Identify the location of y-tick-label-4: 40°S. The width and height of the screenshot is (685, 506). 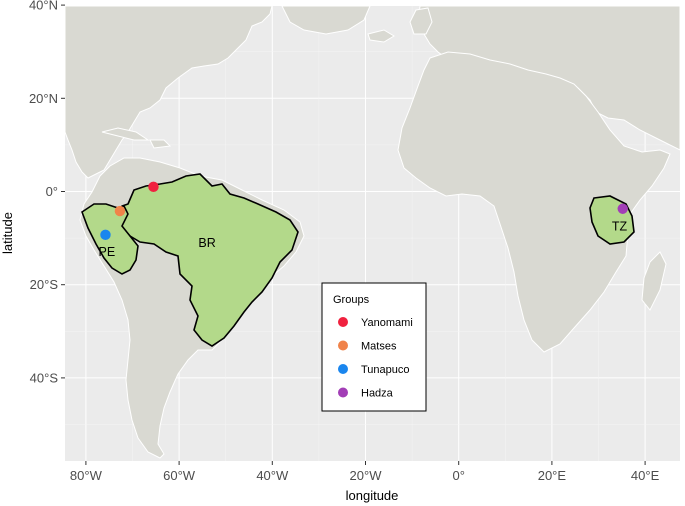
(44, 377).